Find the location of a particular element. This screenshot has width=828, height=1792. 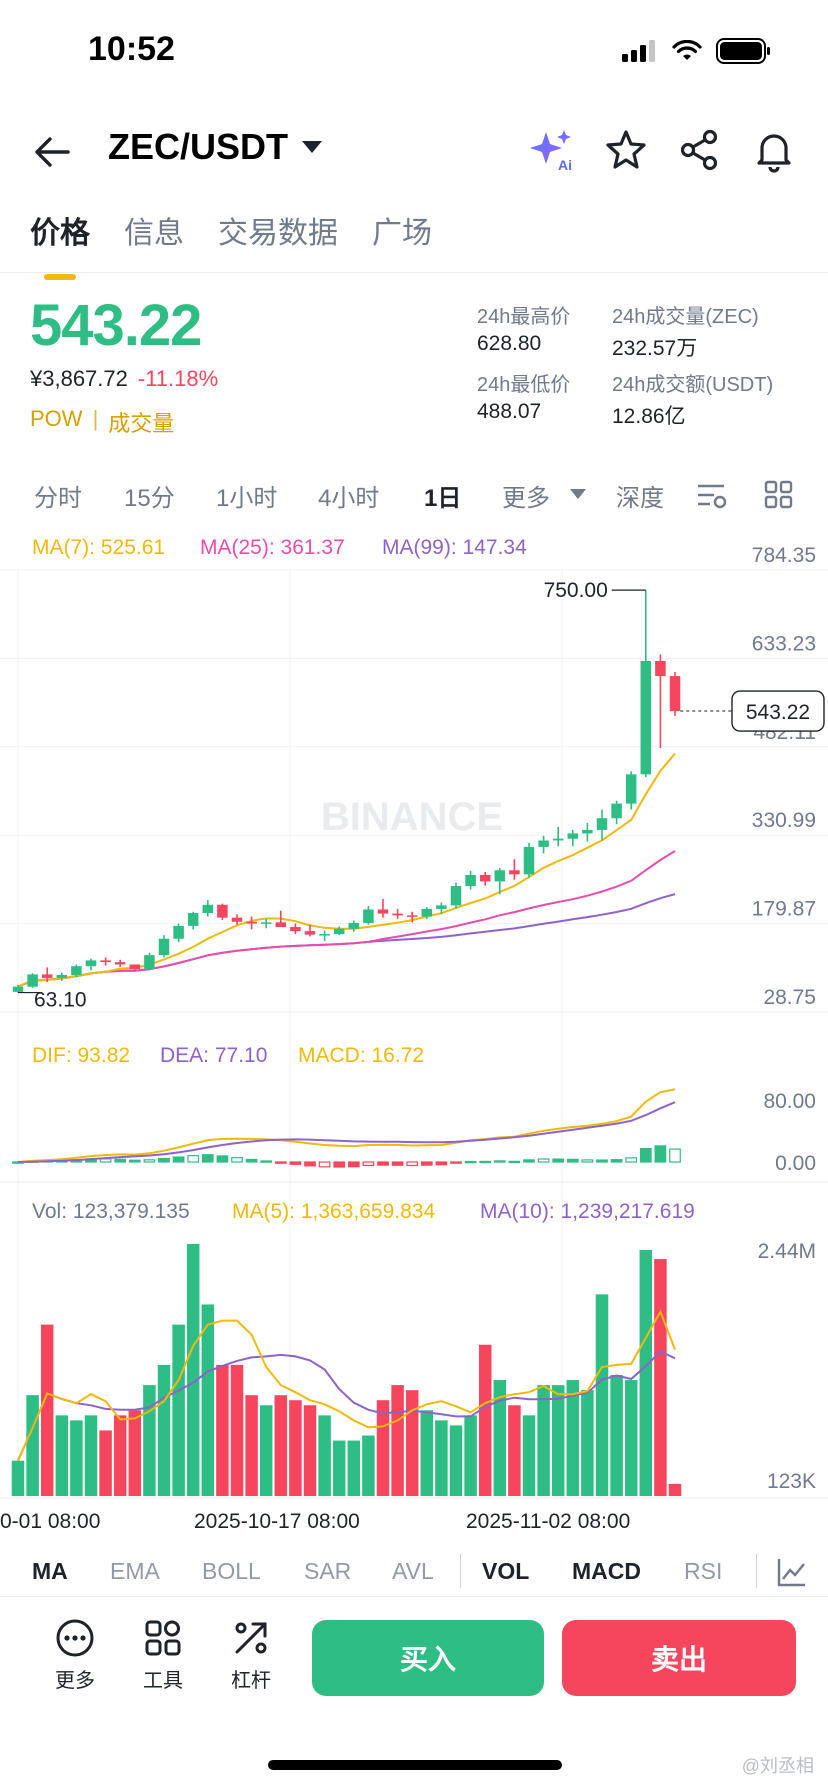

price-tick: 784.35 is located at coordinates (784, 555).